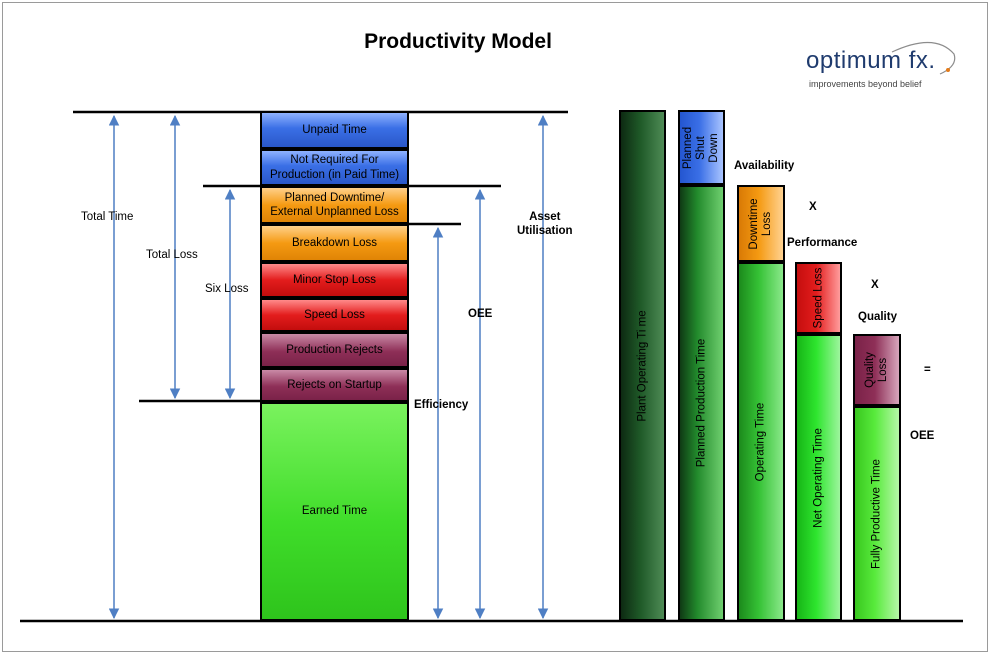 The image size is (993, 657). I want to click on column-fully-productive-time: Fully Productive Time, so click(877, 513).